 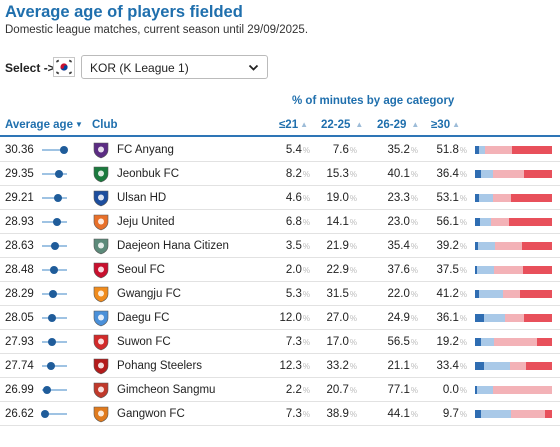 I want to click on pct-number: 44.1, so click(x=398, y=414).